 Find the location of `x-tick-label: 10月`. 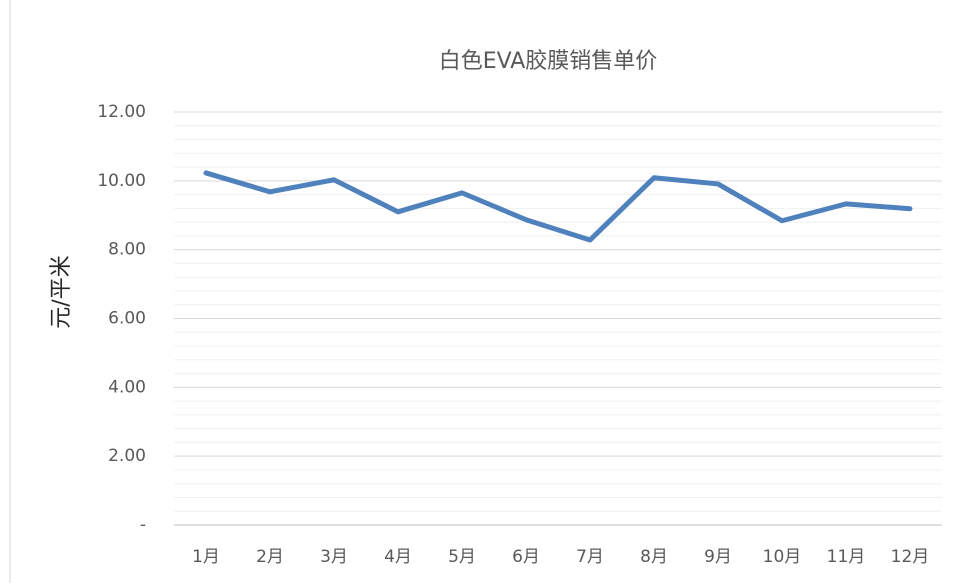

x-tick-label: 10月 is located at coordinates (782, 557).